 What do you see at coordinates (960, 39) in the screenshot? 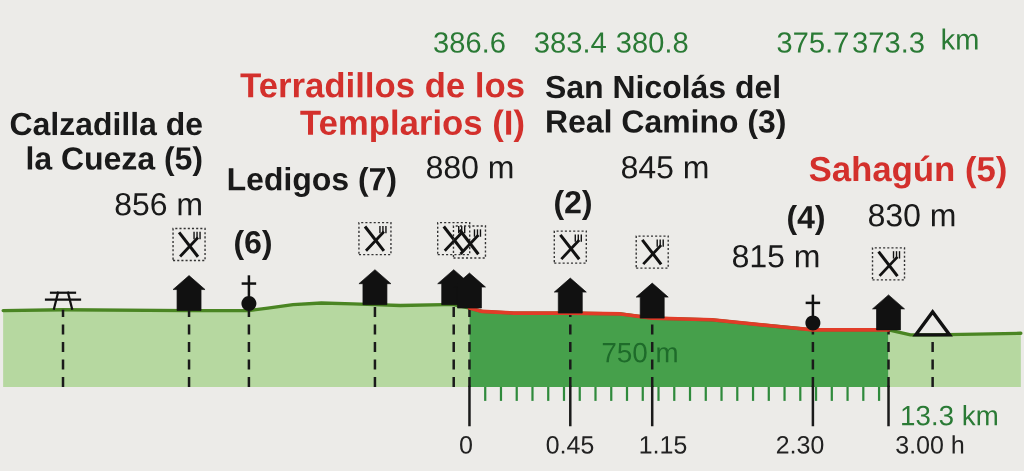
I see `x-axis-title: km` at bounding box center [960, 39].